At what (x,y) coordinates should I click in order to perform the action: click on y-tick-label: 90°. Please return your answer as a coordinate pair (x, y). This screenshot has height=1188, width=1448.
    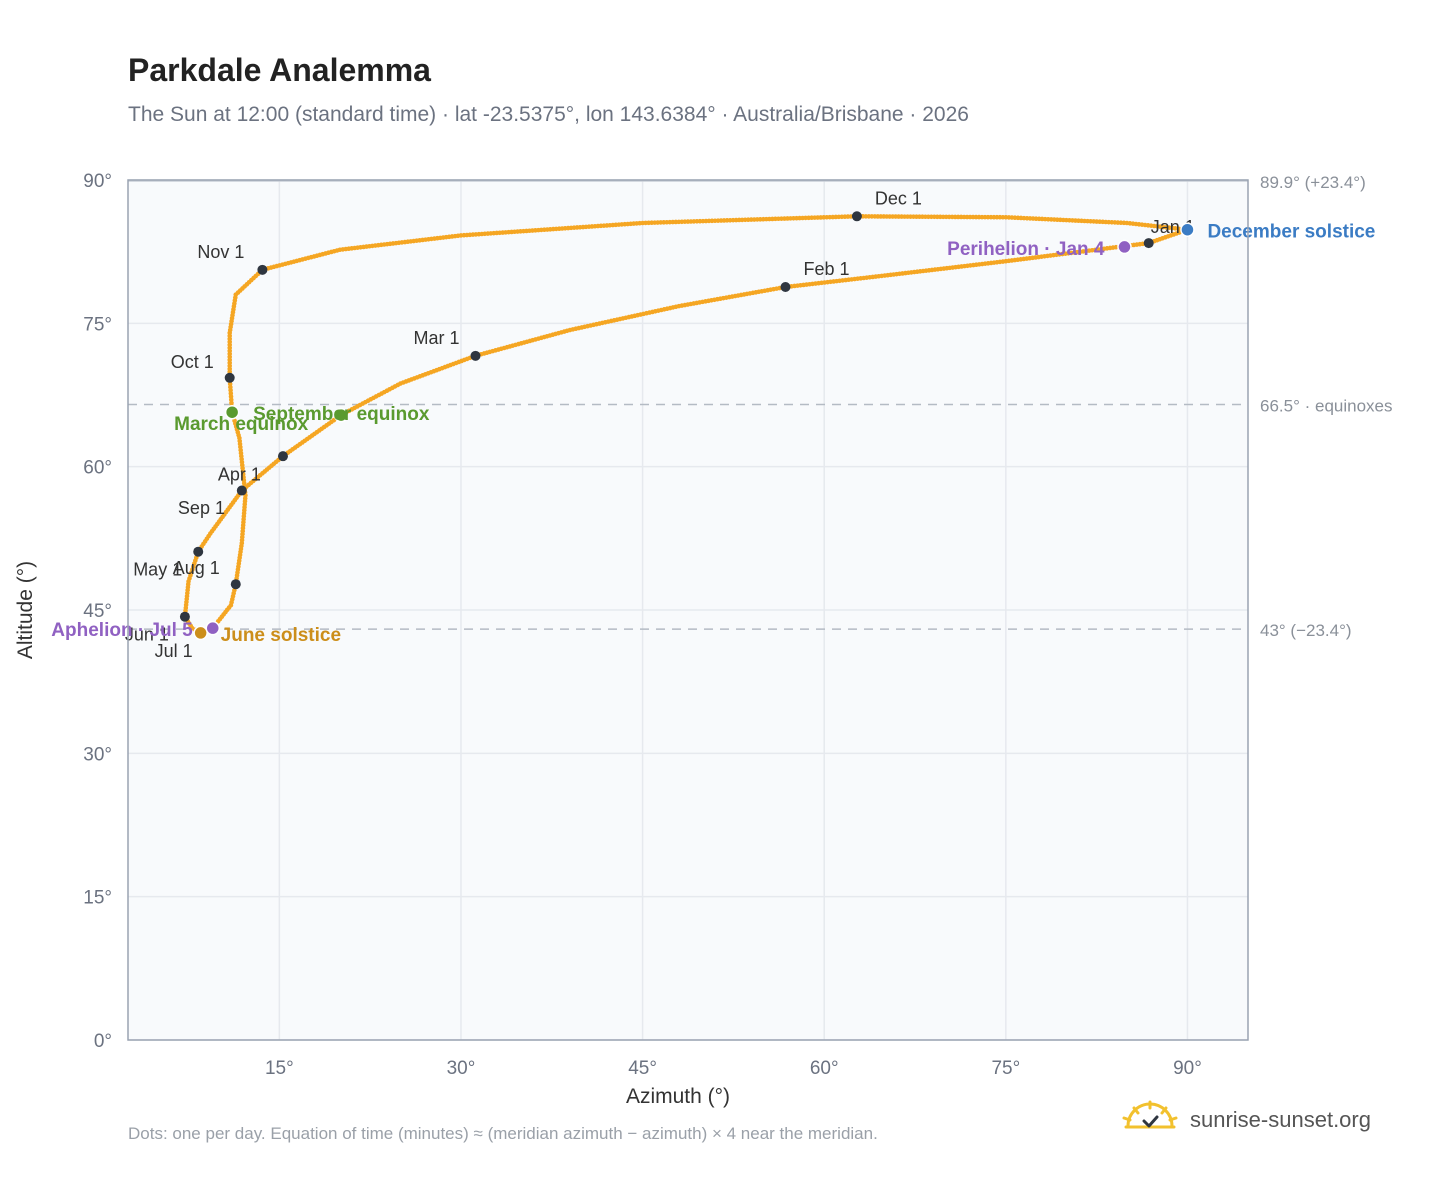
    Looking at the image, I should click on (97, 181).